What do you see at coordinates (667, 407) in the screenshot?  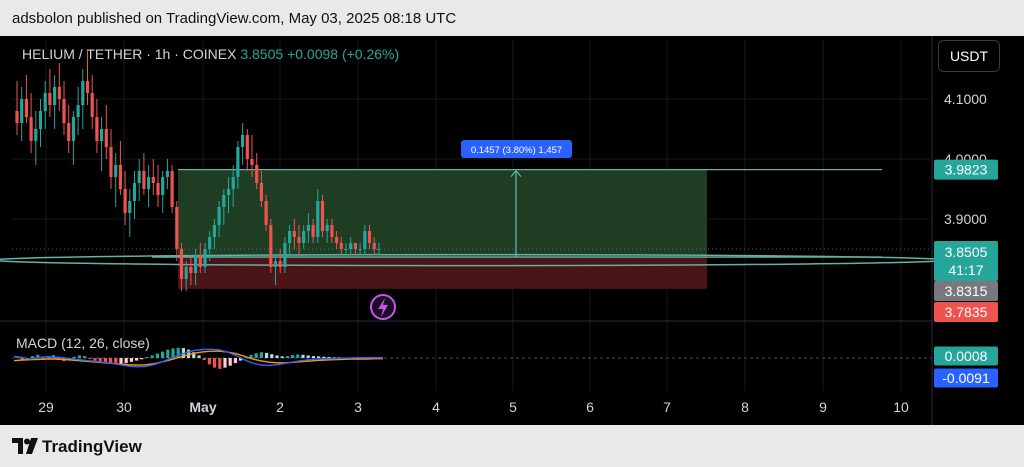 I see `x-tick-label: 7` at bounding box center [667, 407].